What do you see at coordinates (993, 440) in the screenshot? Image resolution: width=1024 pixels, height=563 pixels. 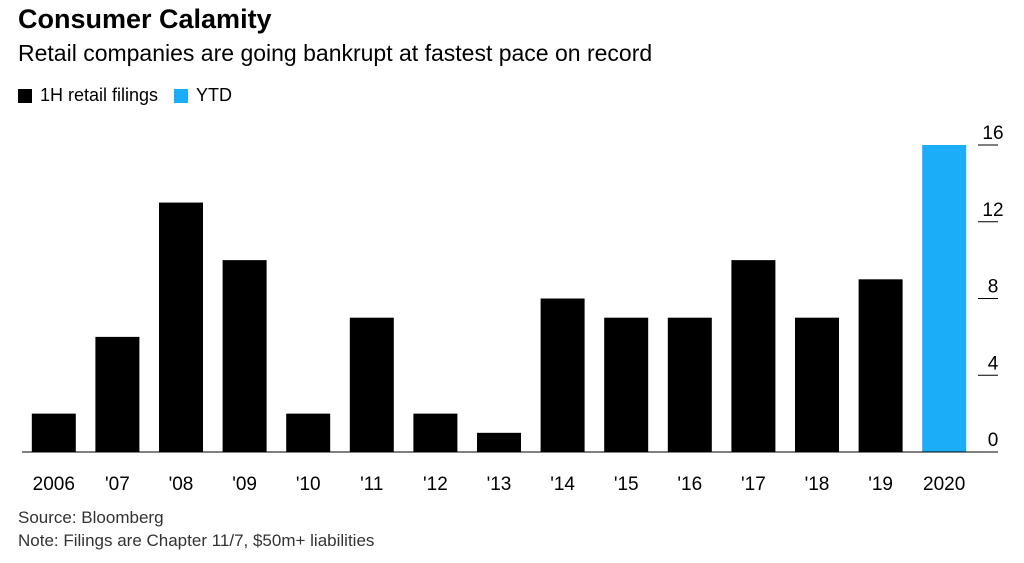 I see `y-tick-label: 0` at bounding box center [993, 440].